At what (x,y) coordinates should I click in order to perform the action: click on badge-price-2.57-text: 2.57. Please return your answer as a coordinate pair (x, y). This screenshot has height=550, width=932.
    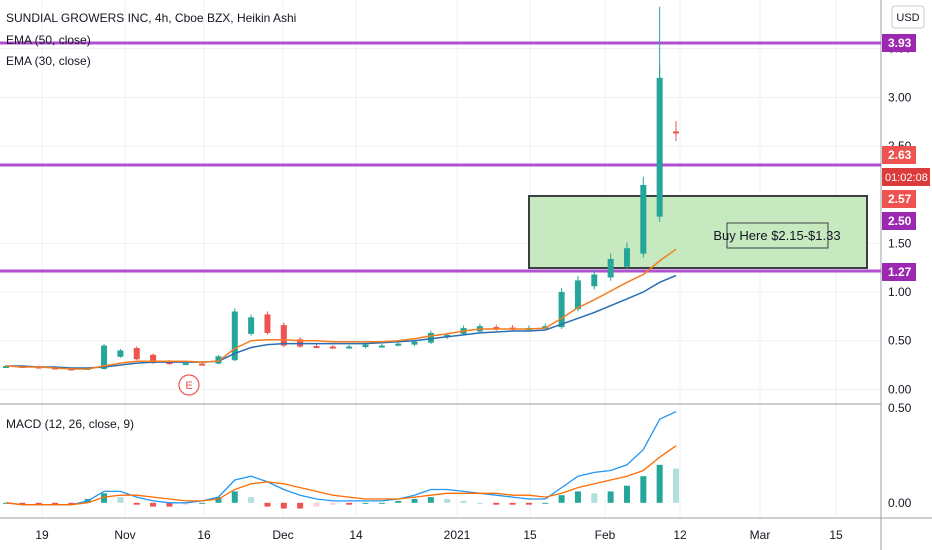
    Looking at the image, I should click on (900, 199).